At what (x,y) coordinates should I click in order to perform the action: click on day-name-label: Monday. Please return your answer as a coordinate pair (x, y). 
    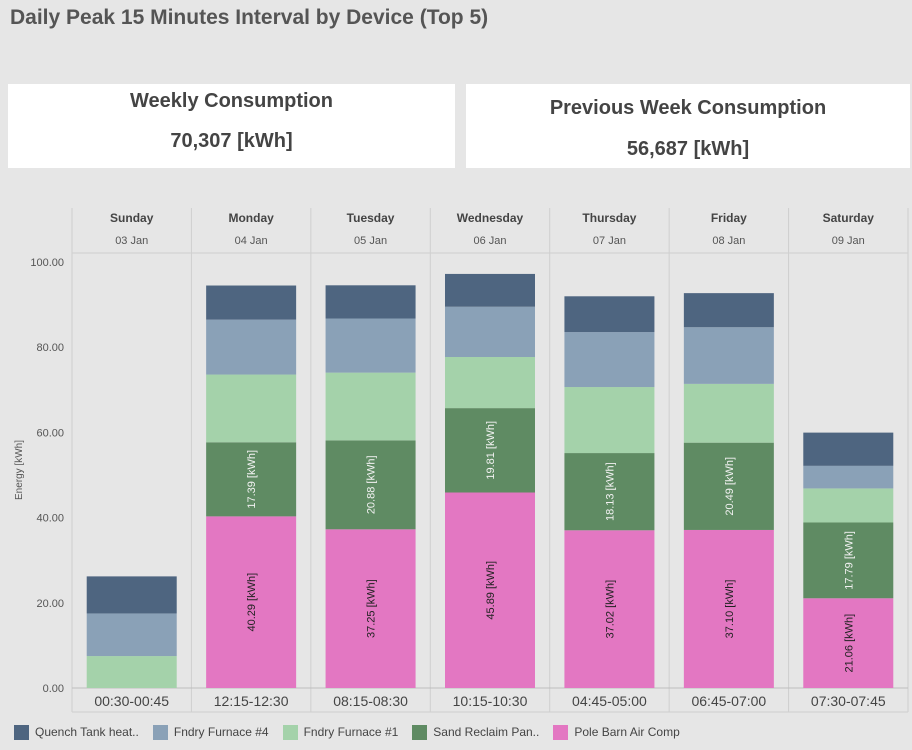
    Looking at the image, I should click on (251, 218).